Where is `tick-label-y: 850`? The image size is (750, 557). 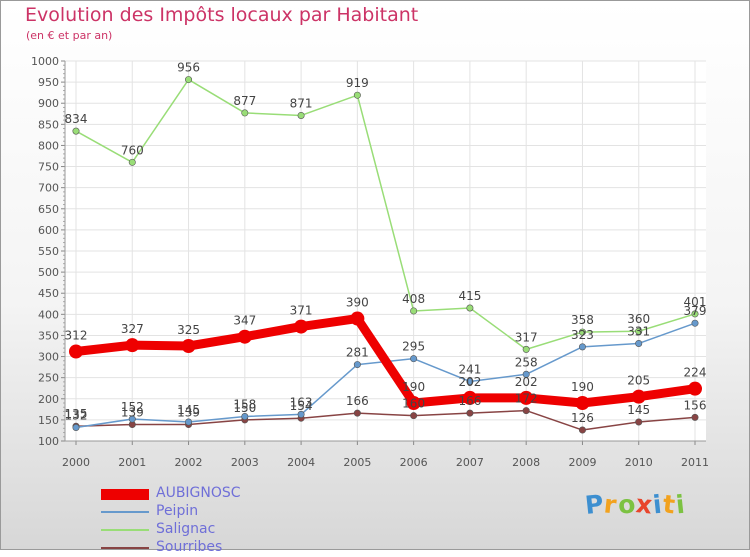 tick-label-y: 850 is located at coordinates (48, 124).